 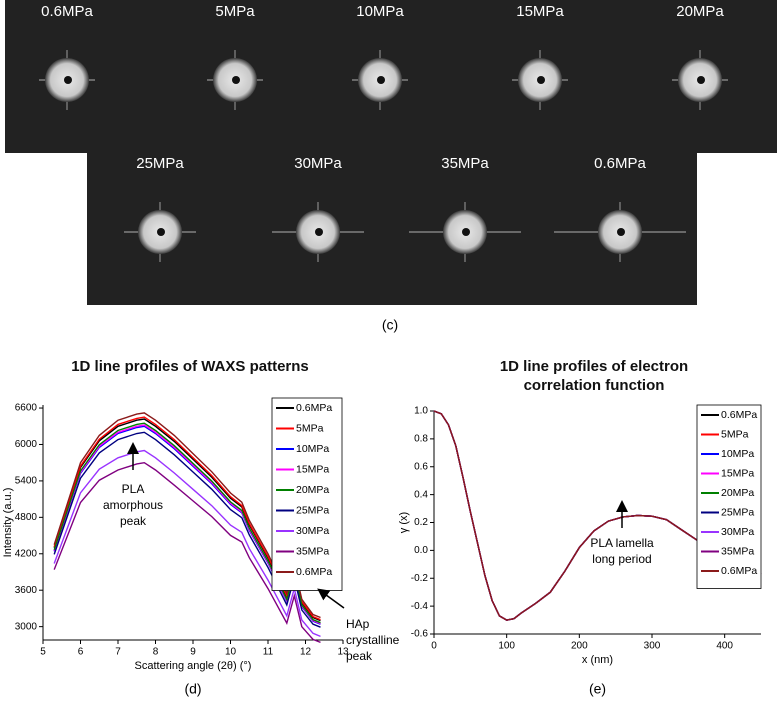 What do you see at coordinates (26, 517) in the screenshot?
I see `y-tick-label: 4800` at bounding box center [26, 517].